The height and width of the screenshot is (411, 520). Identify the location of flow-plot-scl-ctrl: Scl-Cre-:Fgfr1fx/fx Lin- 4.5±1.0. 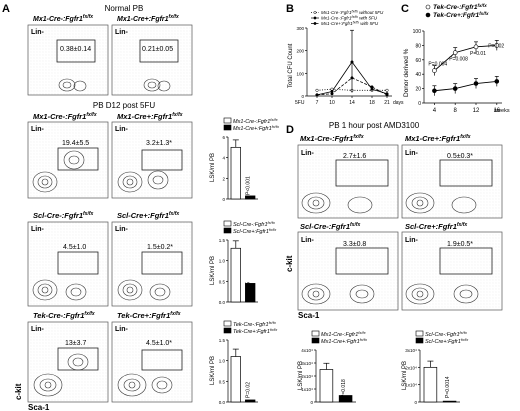
(68, 259).